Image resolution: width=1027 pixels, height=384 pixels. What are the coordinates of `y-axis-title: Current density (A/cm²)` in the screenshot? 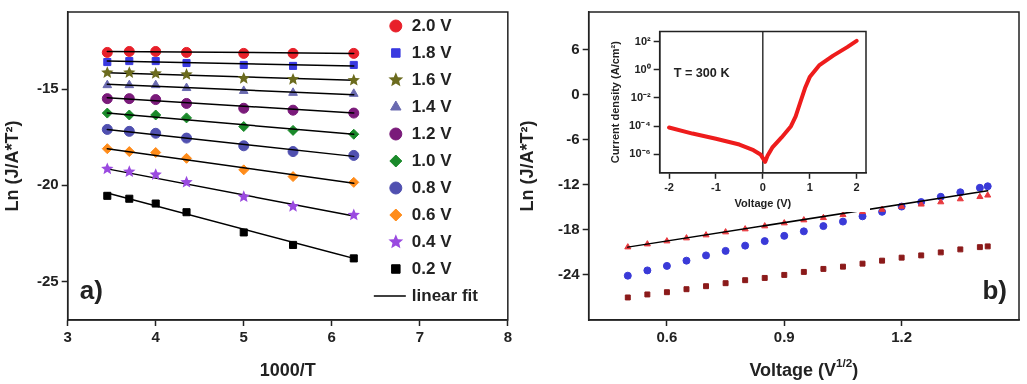 It's located at (614, 102).